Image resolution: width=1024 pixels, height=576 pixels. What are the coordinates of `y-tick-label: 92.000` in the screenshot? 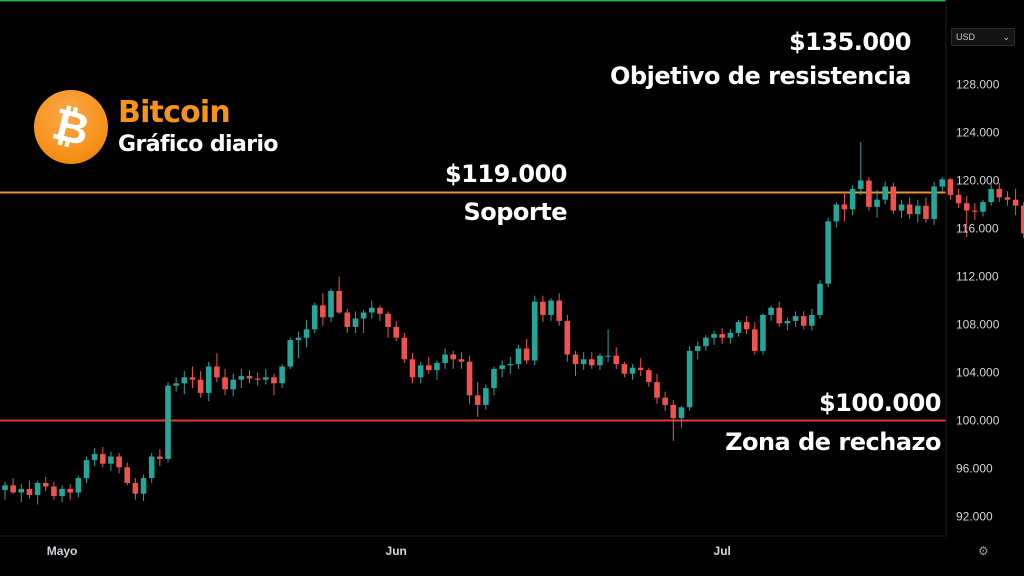 It's located at (974, 517).